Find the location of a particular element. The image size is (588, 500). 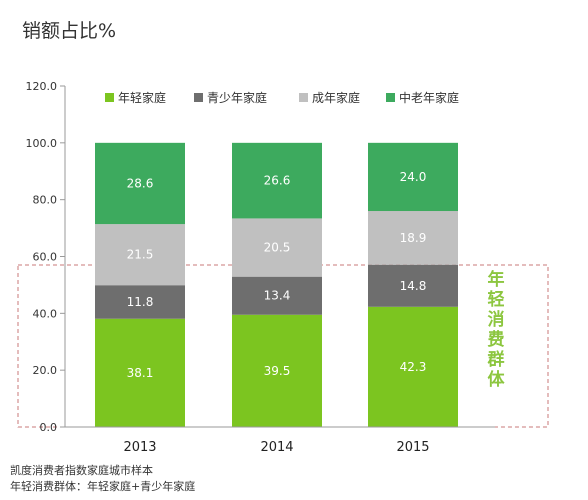

data-label: 13.4 is located at coordinates (277, 296).